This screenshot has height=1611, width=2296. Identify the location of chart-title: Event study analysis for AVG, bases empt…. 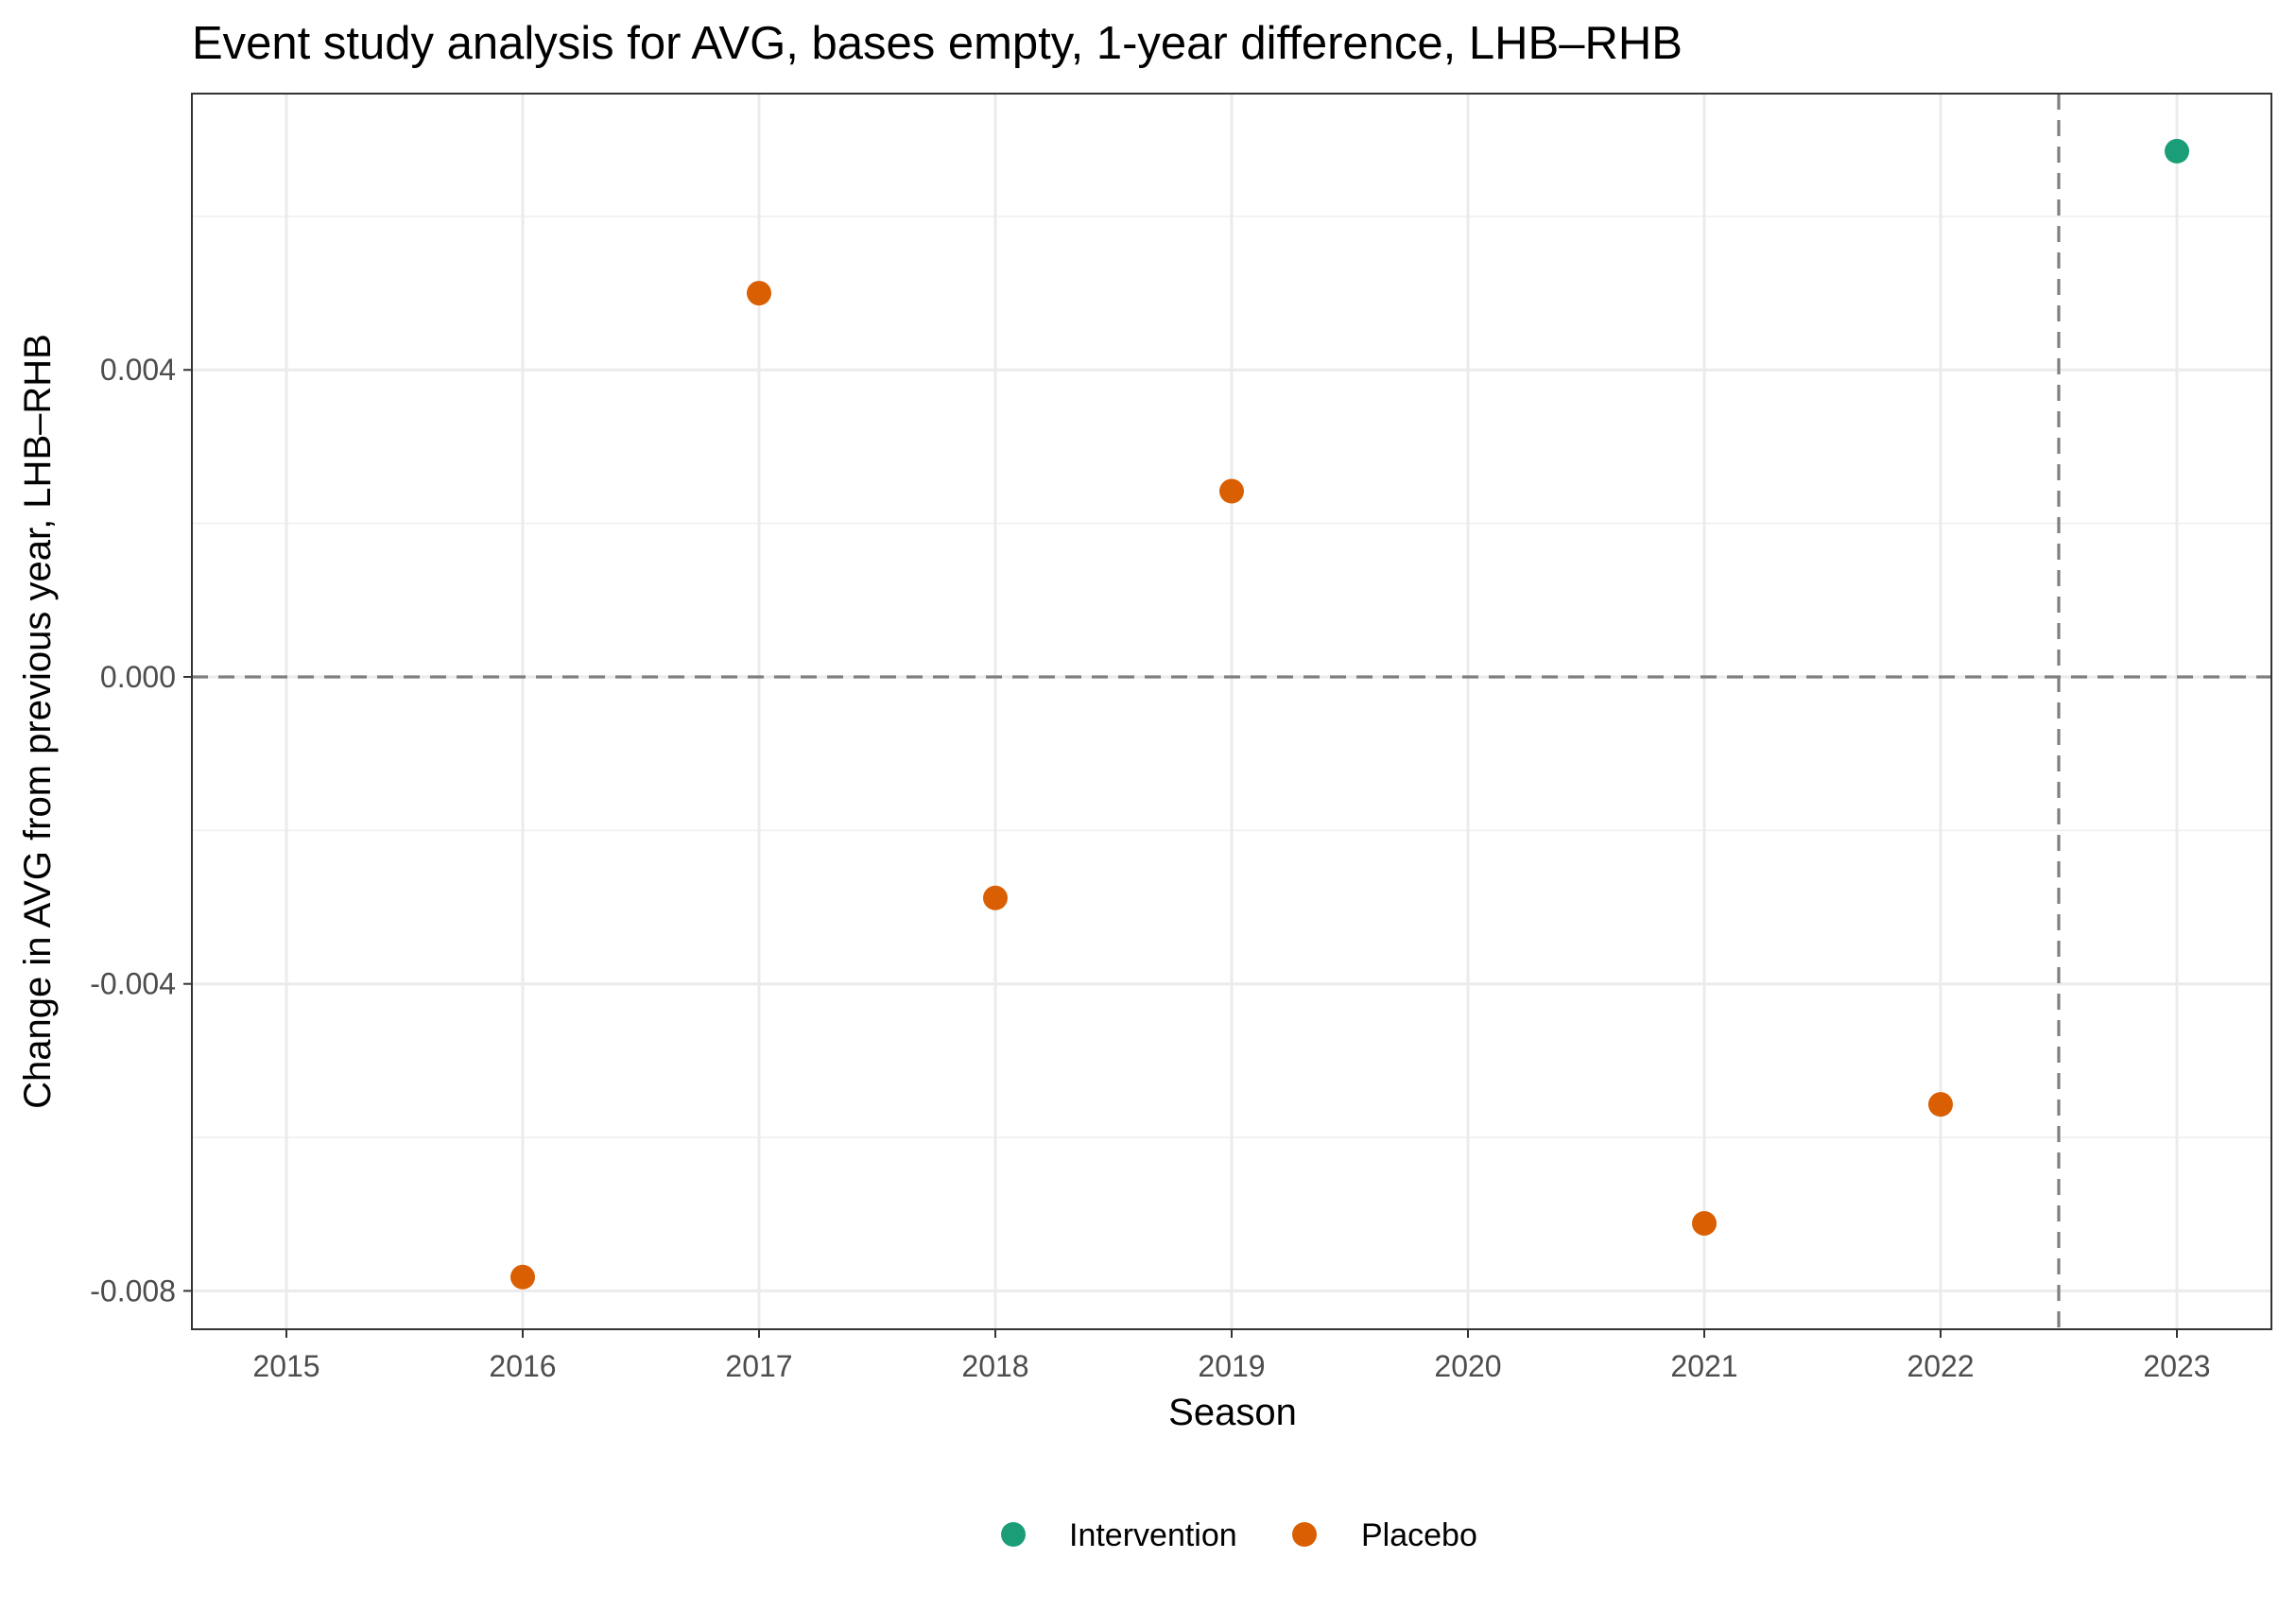
(937, 43).